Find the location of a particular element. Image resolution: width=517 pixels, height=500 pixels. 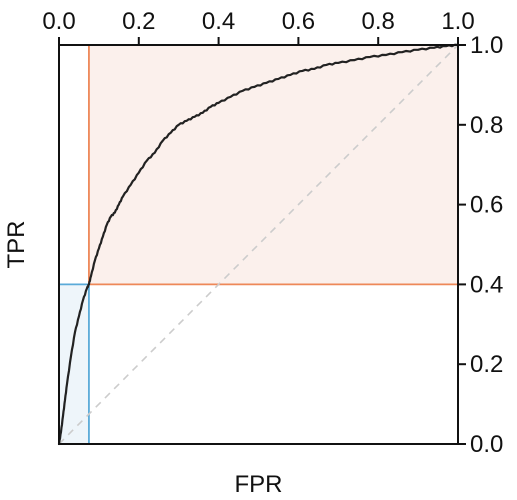

x-axis-title: FPR is located at coordinates (259, 484).